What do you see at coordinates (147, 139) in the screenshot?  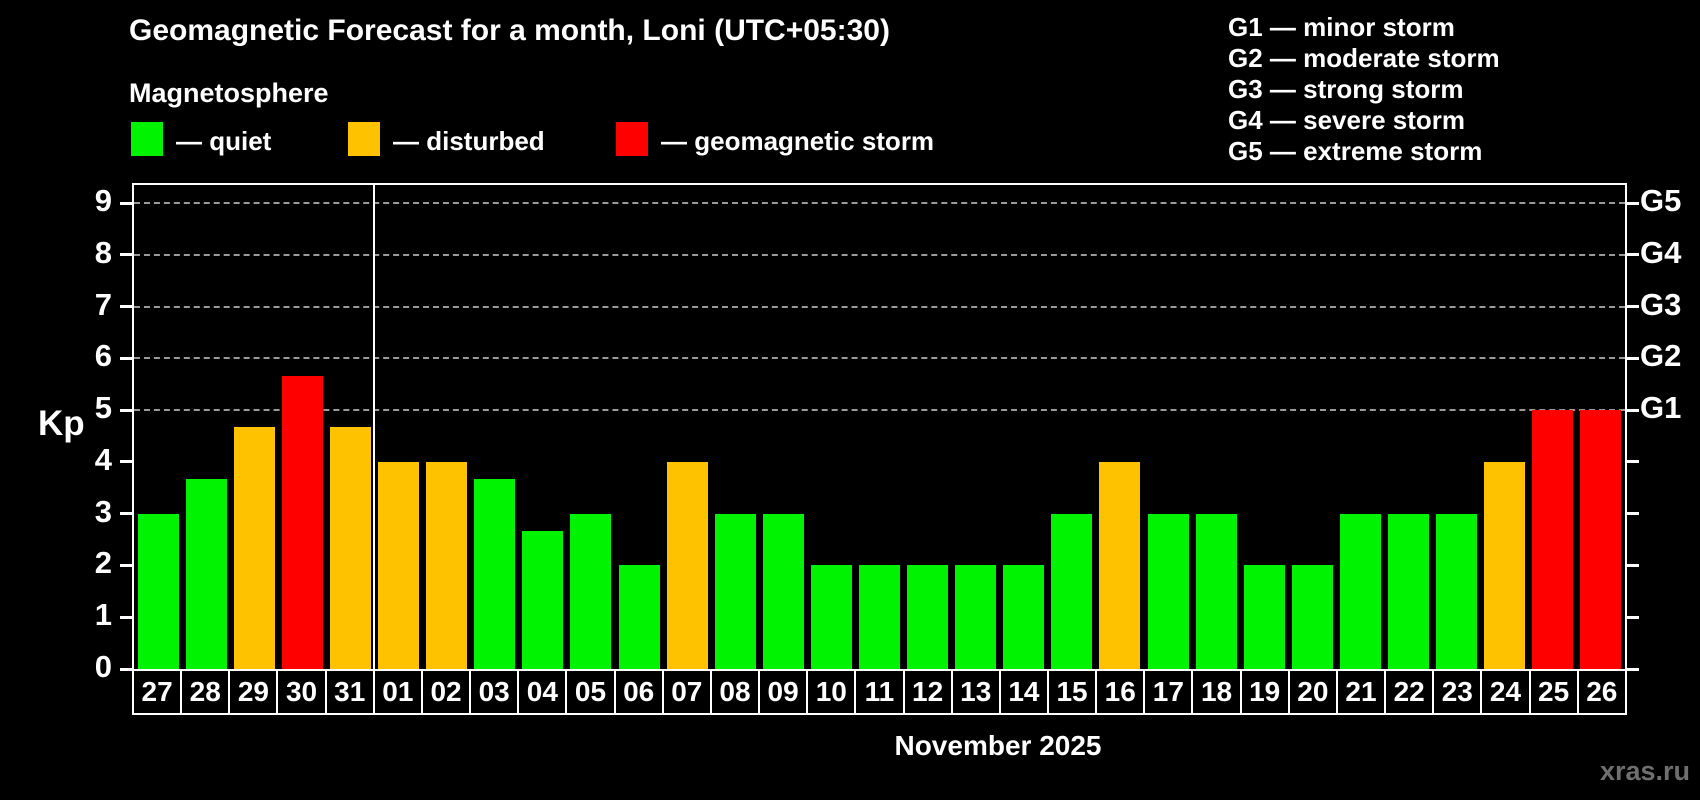 I see `quiet-legend-swatch` at bounding box center [147, 139].